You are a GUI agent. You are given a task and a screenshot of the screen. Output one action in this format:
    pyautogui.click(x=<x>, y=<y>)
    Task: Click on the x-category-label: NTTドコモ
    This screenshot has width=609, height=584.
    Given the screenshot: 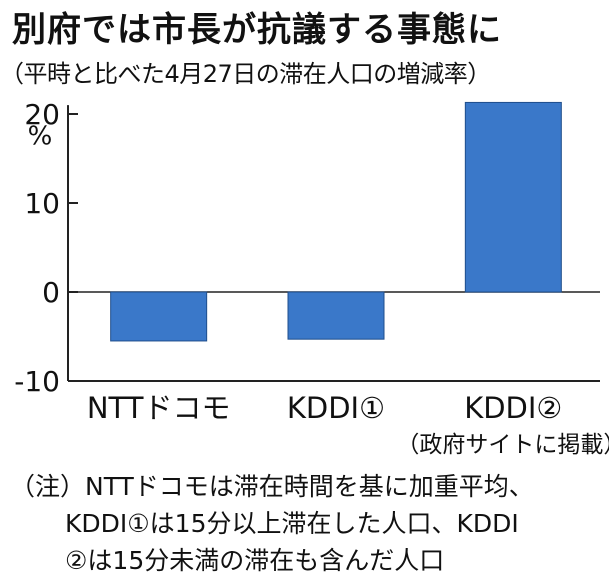 What is the action you would take?
    pyautogui.click(x=159, y=408)
    